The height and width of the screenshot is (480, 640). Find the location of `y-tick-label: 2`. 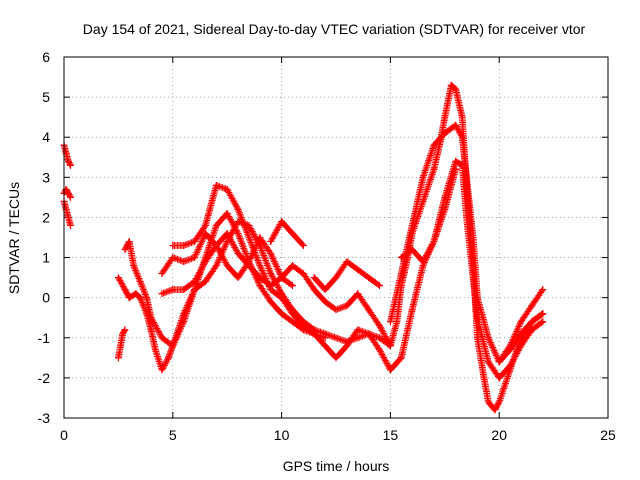

y-tick-label: 2 is located at coordinates (46, 217).